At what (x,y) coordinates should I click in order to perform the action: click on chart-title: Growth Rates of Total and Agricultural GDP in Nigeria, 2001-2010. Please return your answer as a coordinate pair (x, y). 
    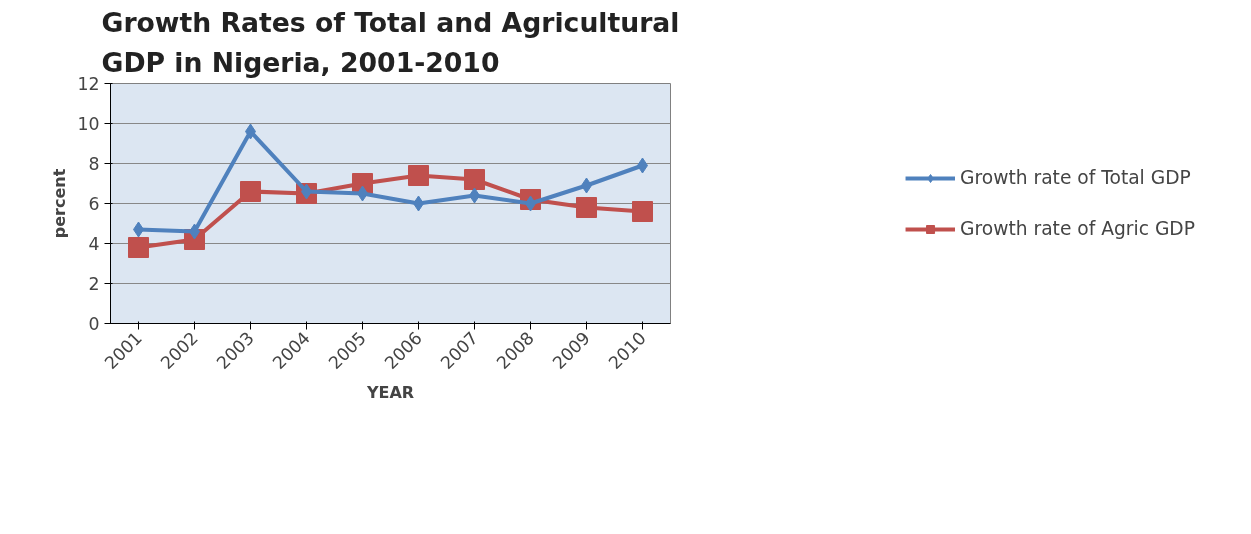
    Looking at the image, I should click on (390, 43).